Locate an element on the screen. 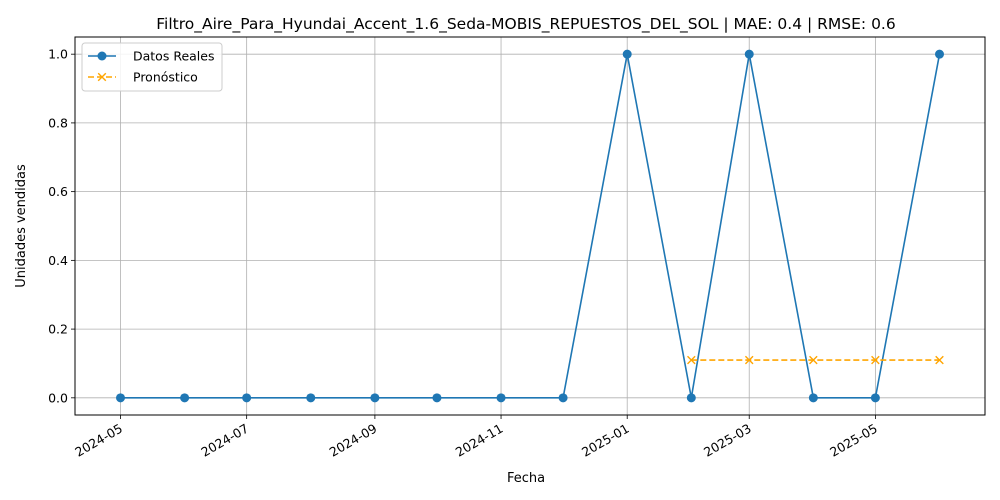 The width and height of the screenshot is (1000, 500). x-axis-label: Fecha is located at coordinates (526, 478).